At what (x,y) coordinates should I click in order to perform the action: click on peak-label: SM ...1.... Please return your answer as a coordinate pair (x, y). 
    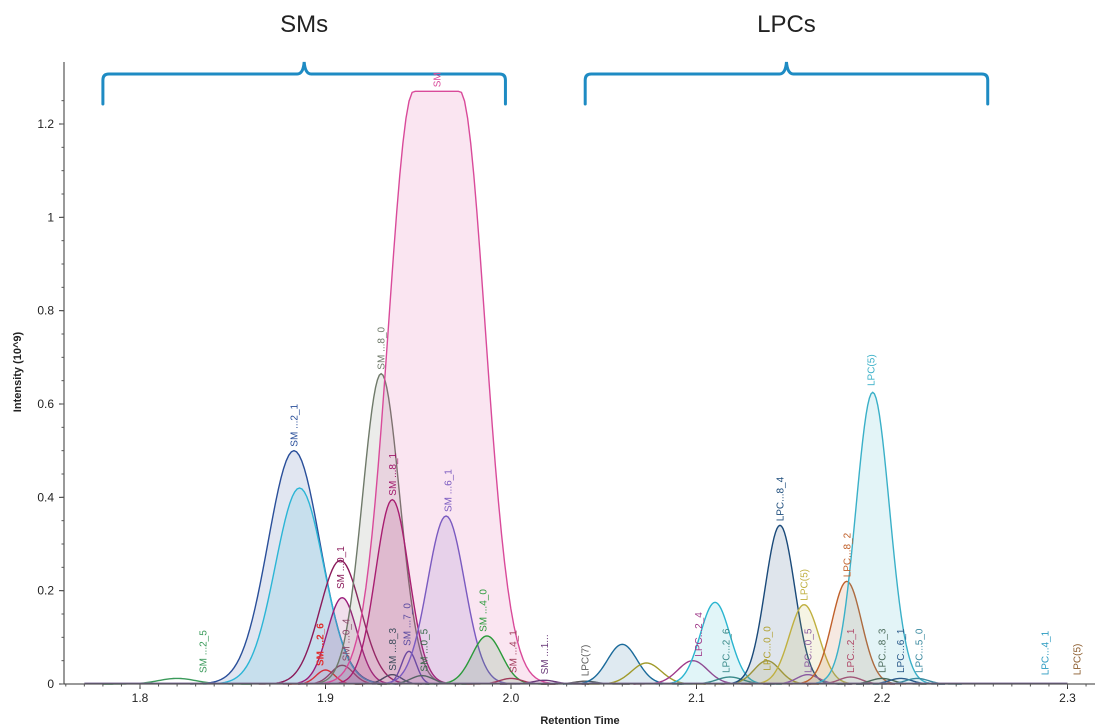
    Looking at the image, I should click on (545, 654).